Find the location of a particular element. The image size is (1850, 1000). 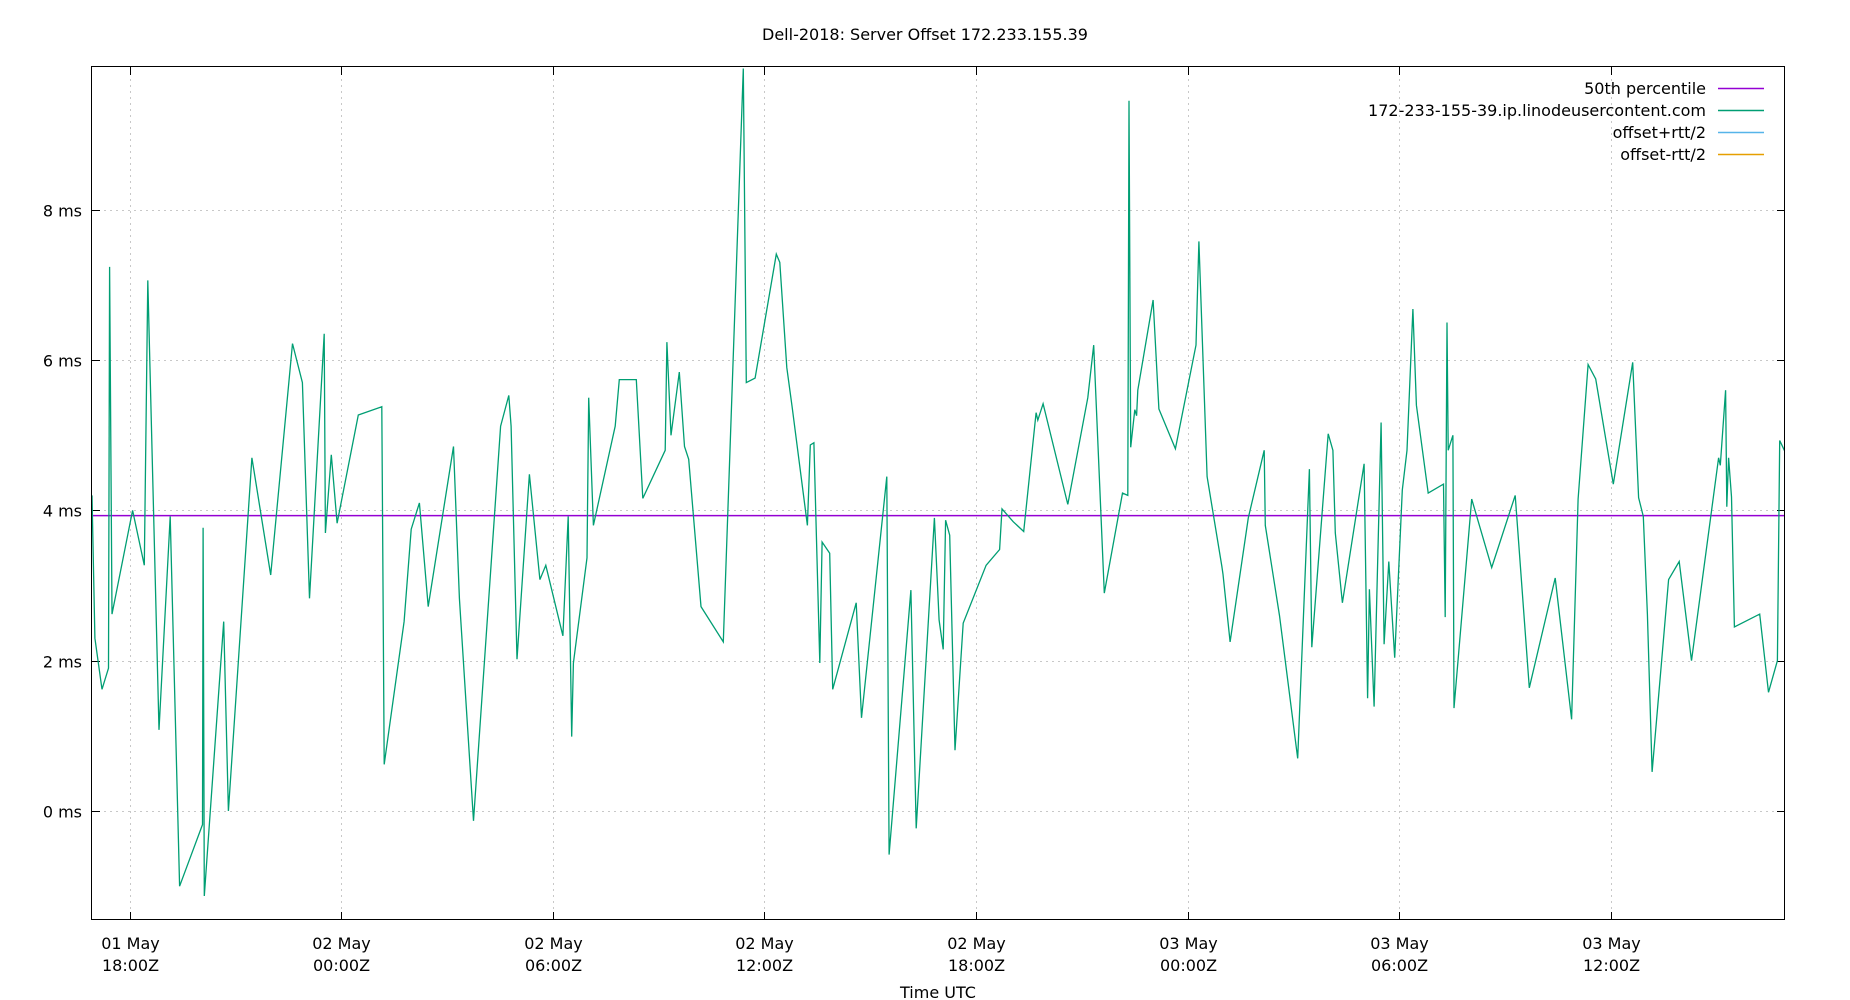

legend-label: 172-233-155-39.ip.linodeusercontent.com is located at coordinates (1537, 110).